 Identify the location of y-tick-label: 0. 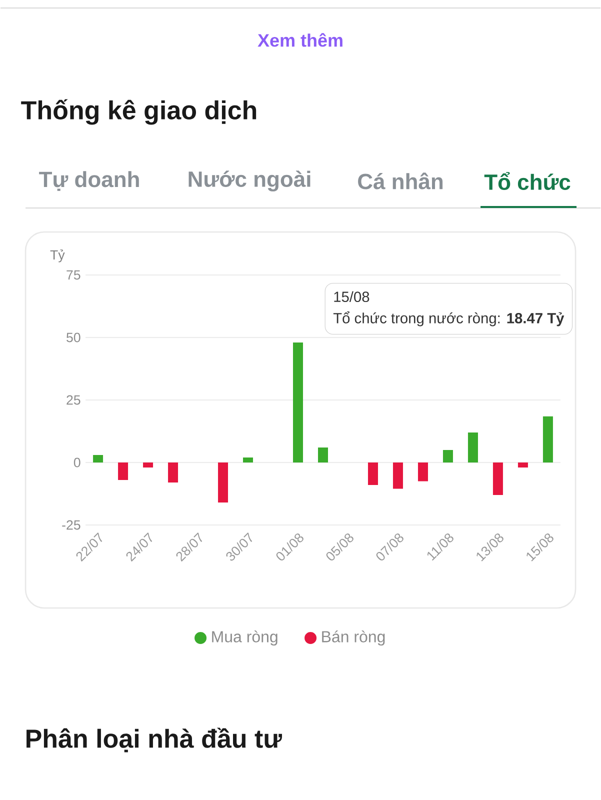
(77, 463).